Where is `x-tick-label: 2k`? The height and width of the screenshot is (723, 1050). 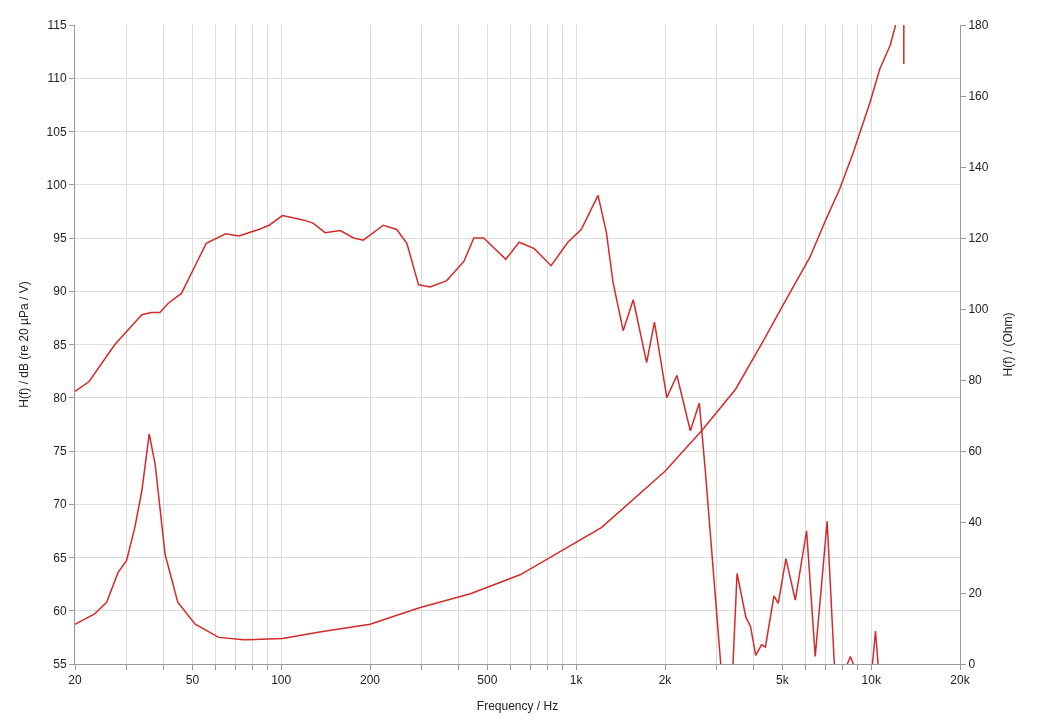 x-tick-label: 2k is located at coordinates (665, 680).